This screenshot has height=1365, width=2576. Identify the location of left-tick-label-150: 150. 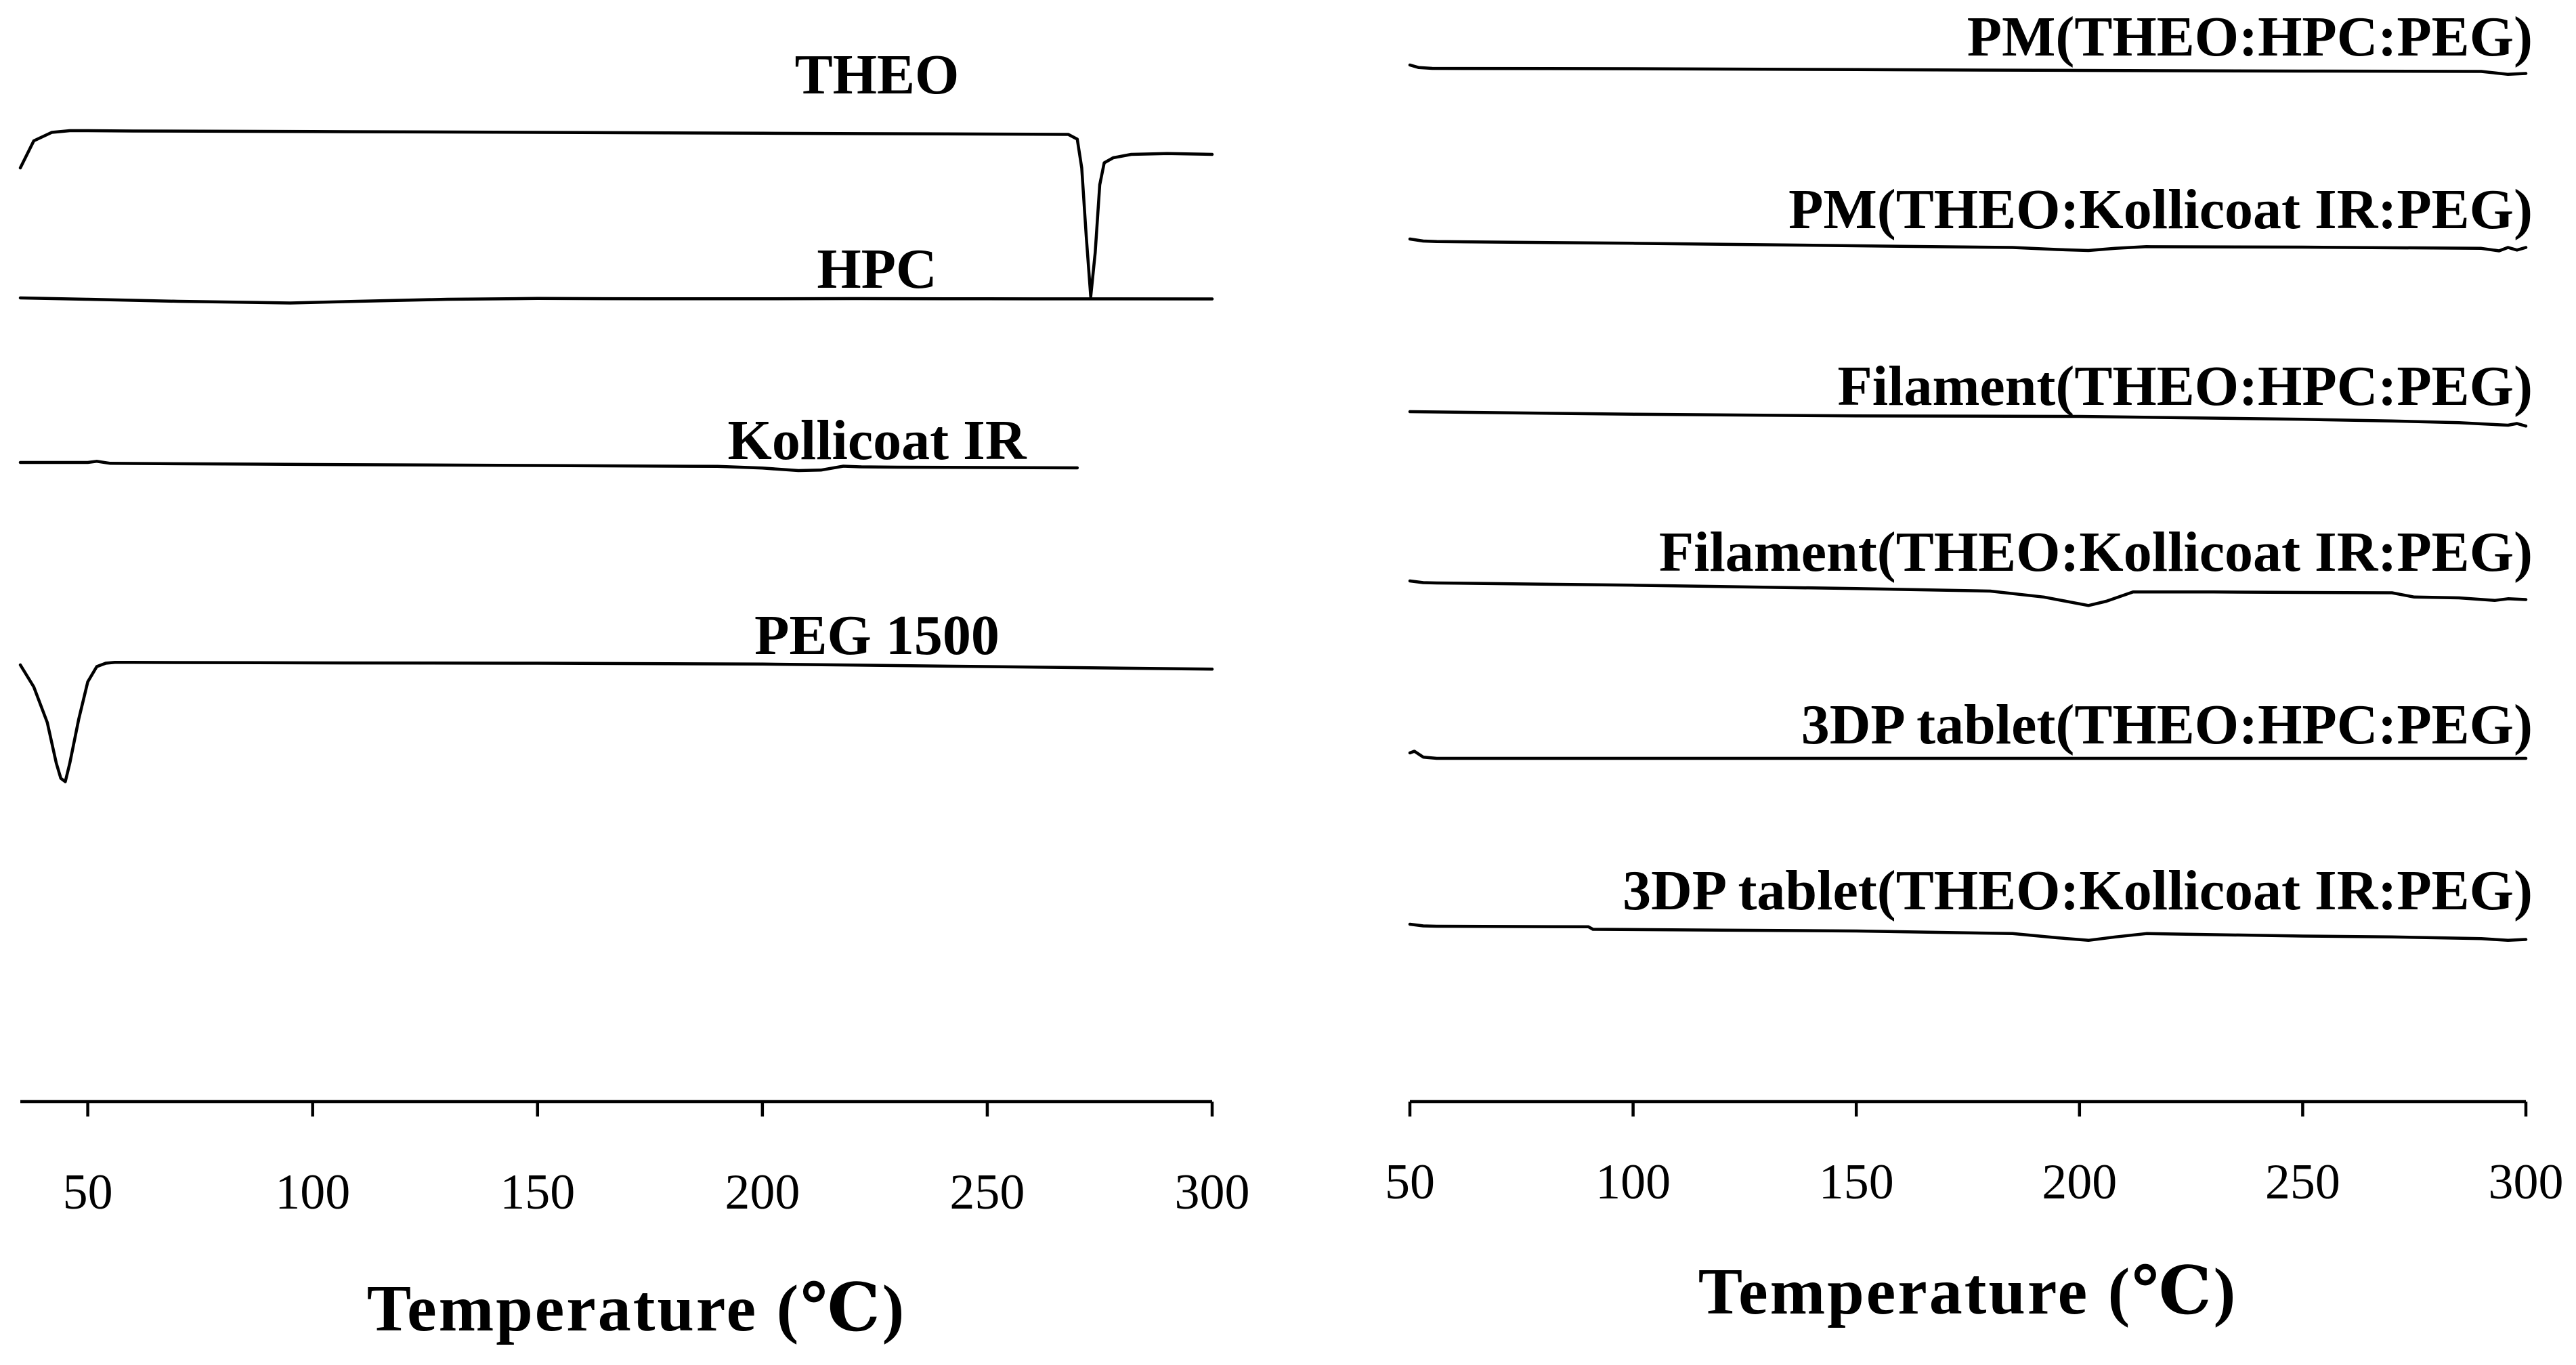
(537, 1192).